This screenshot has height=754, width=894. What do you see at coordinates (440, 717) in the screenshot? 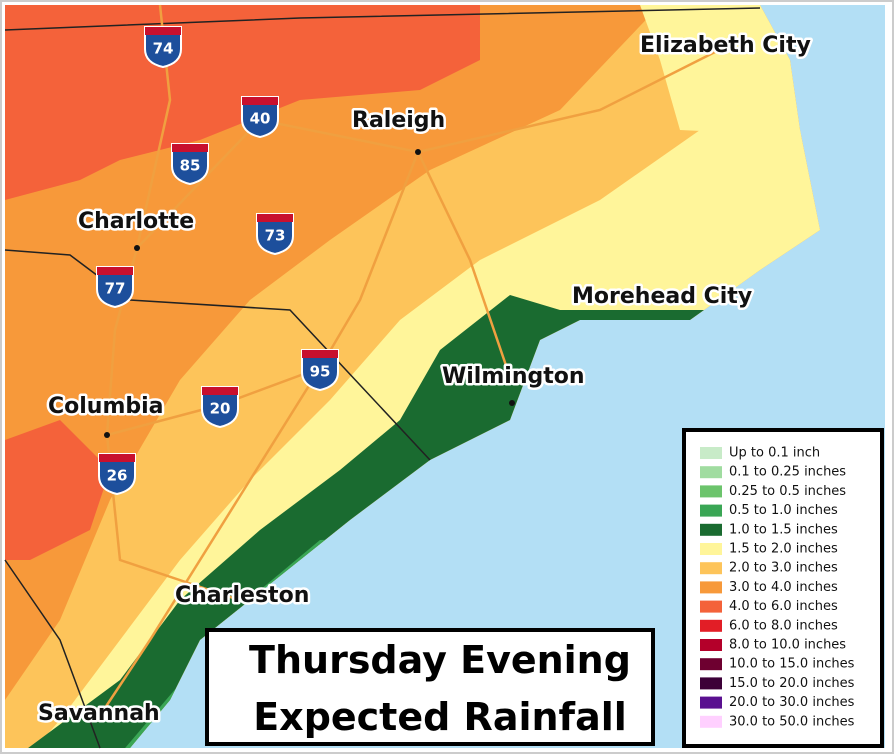
I see `title-line: Expected Rainfall` at bounding box center [440, 717].